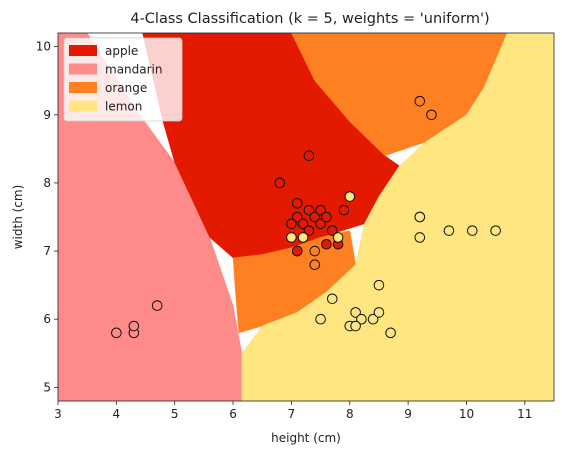 The image size is (562, 455). Describe the element at coordinates (83, 69) in the screenshot. I see `legend-swatch-mandarin` at that location.